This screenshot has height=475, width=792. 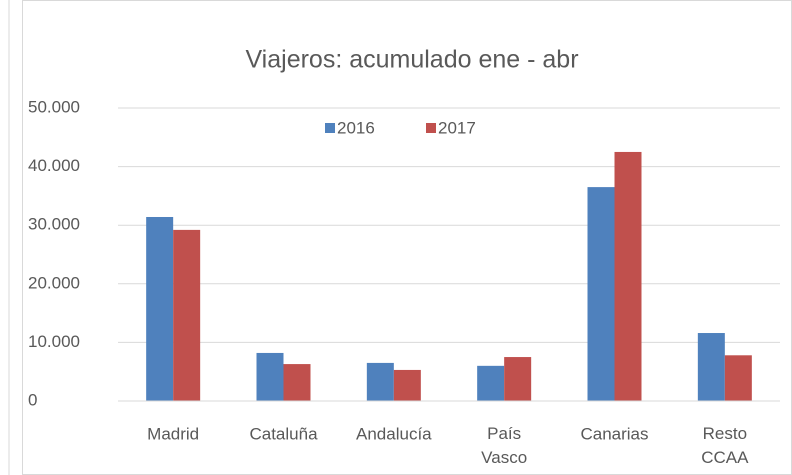 What do you see at coordinates (504, 445) in the screenshot?
I see `x-tick-label: País Vasco` at bounding box center [504, 445].